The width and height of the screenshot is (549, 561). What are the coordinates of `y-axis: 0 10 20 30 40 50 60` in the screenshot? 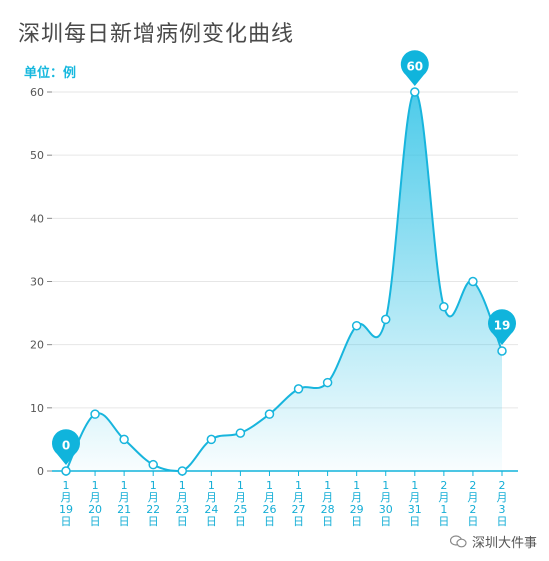 It's located at (41, 282).